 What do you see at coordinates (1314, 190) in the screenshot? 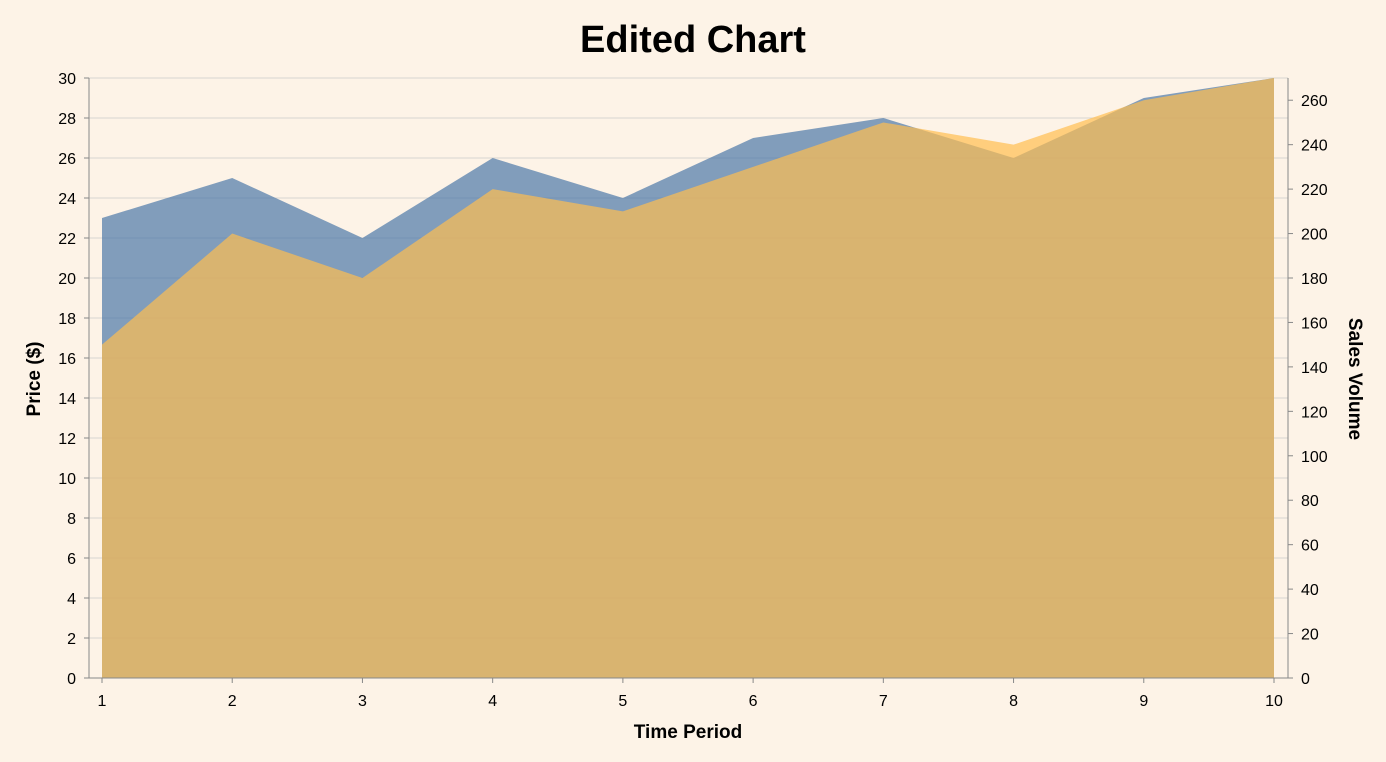
I see `right-tick-label: 220` at bounding box center [1314, 190].